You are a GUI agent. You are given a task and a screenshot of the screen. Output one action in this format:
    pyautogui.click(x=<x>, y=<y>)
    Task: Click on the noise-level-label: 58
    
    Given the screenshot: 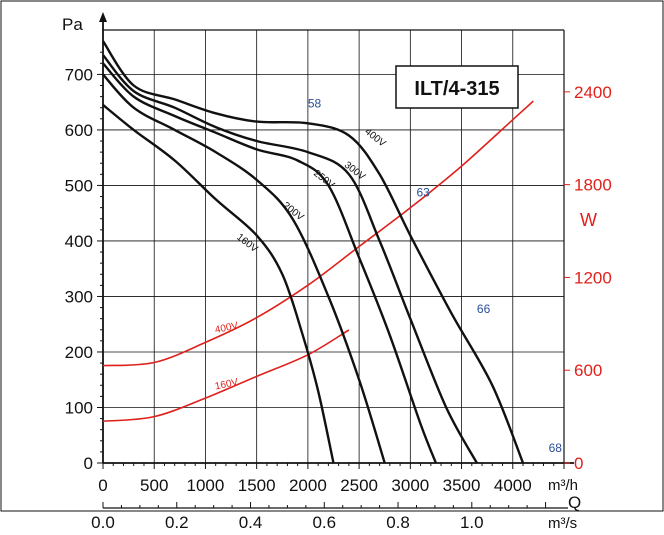 What is the action you would take?
    pyautogui.click(x=315, y=104)
    